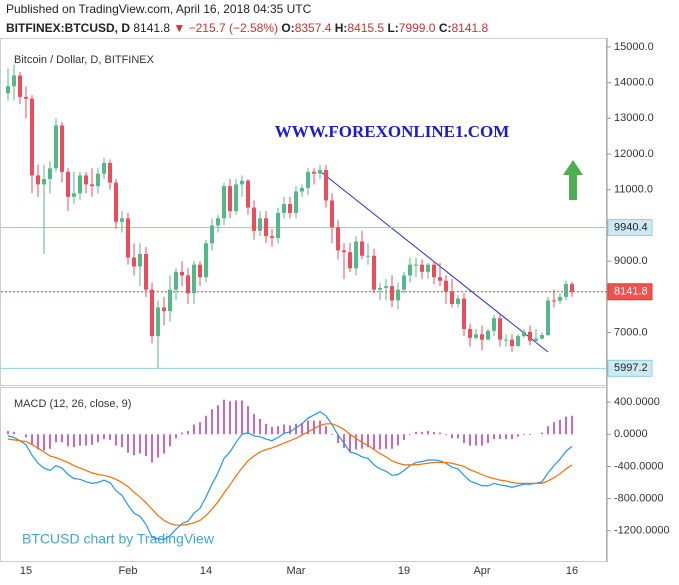 Image resolution: width=679 pixels, height=585 pixels. Describe the element at coordinates (637, 402) in the screenshot. I see `y-tick-label: 400.0000` at that location.